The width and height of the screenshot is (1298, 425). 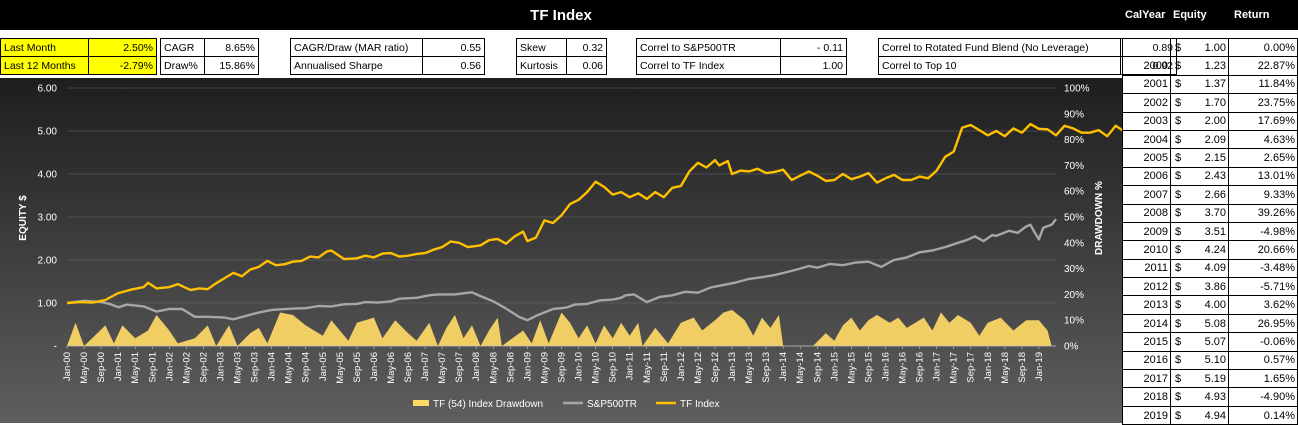 What do you see at coordinates (1210, 66) in the screenshot?
I see `yearly-row: 2000 $1.23 22.87%` at bounding box center [1210, 66].